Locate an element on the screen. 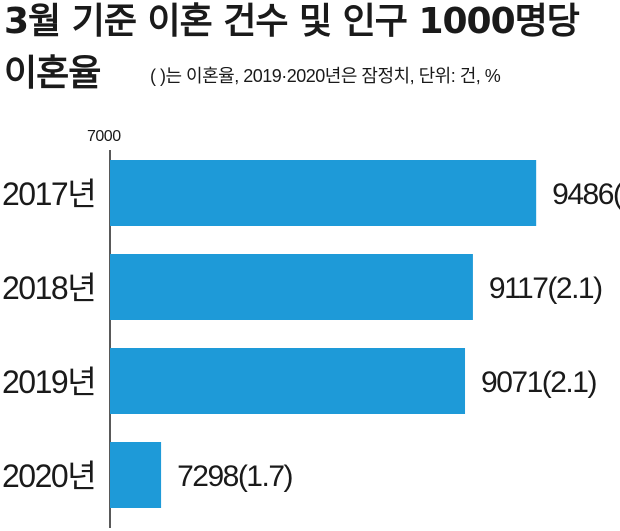  axis-start-tick-label: 7000 is located at coordinates (104, 136).